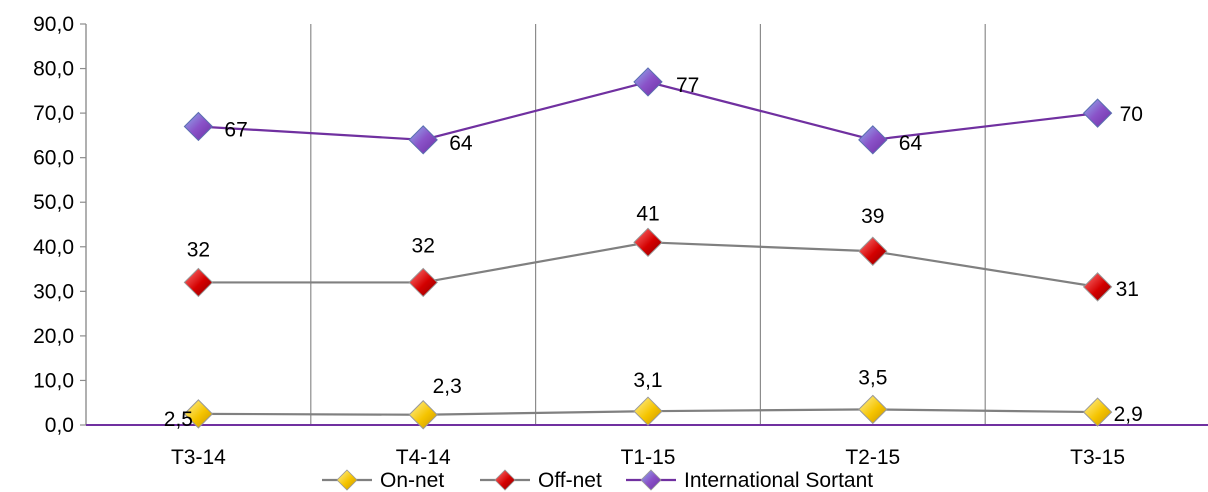  What do you see at coordinates (412, 480) in the screenshot?
I see `legend-label: On-net` at bounding box center [412, 480].